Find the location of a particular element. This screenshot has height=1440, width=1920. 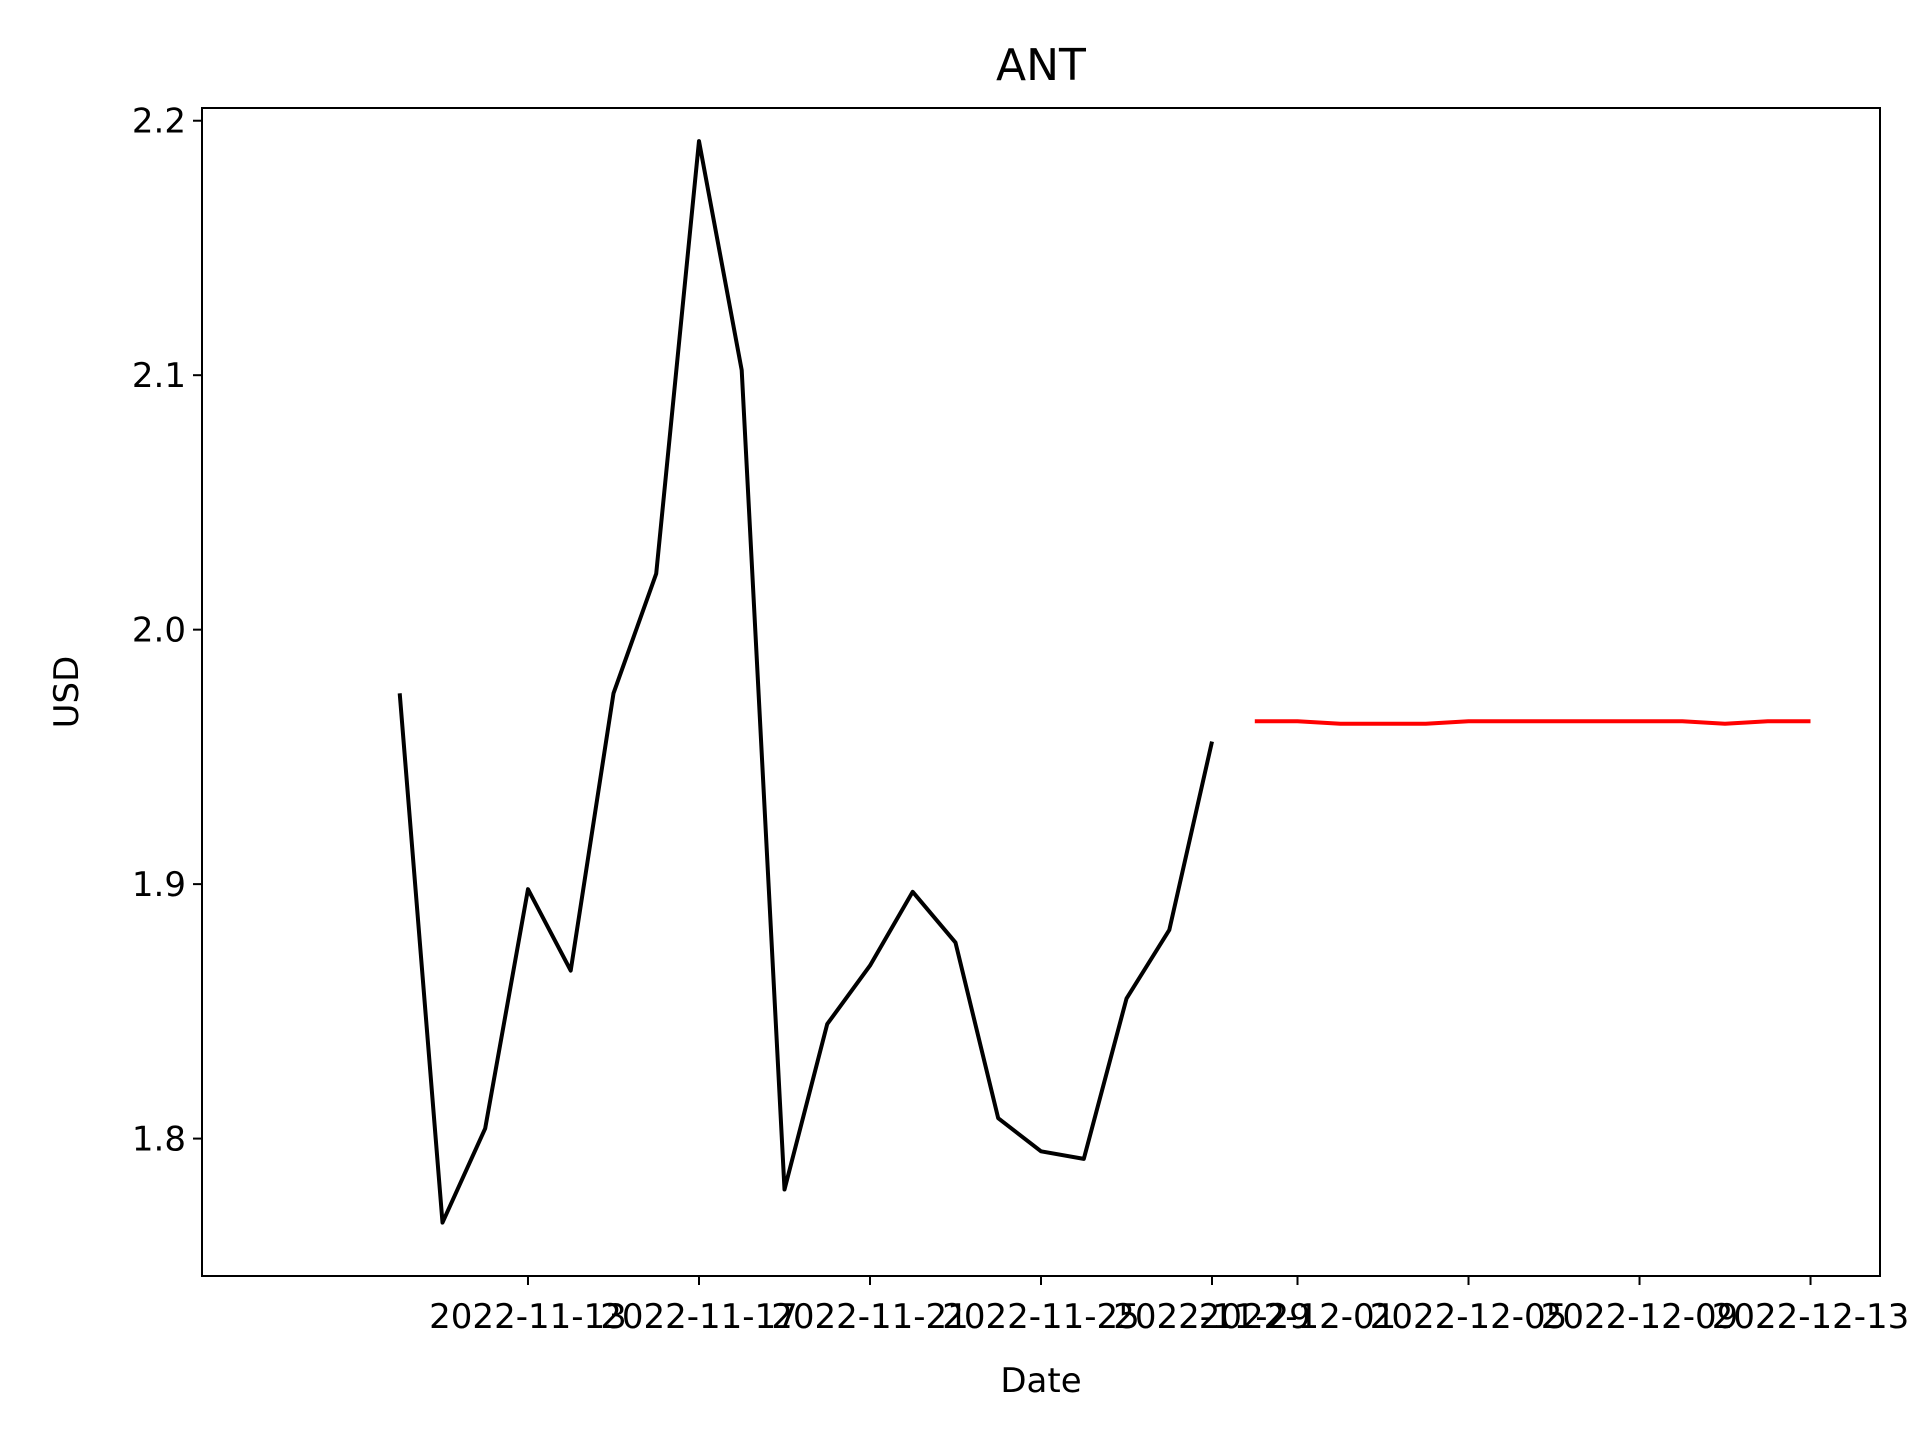

x-tick-label: 2022-11-17 is located at coordinates (699, 1317).